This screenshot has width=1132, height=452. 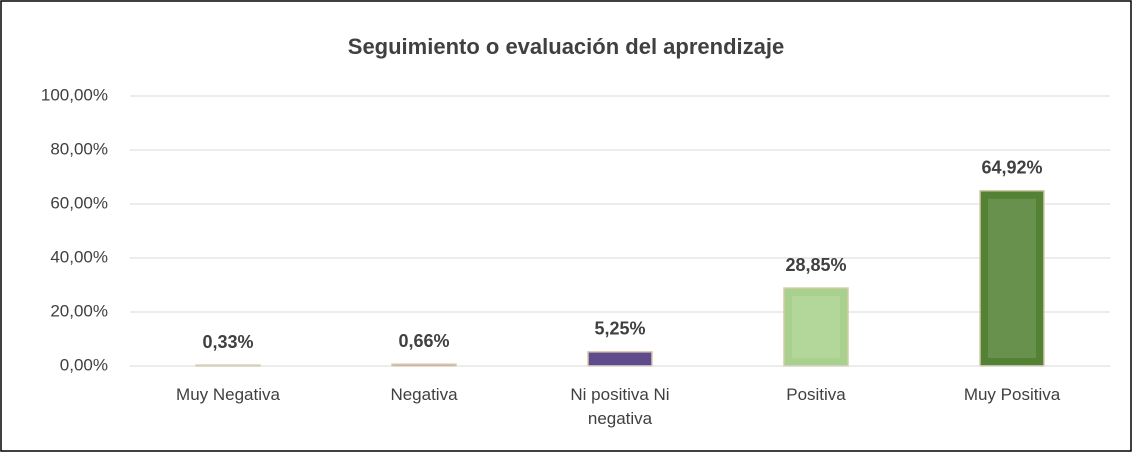 I want to click on y-tick-label: 40,00%, so click(x=79, y=256).